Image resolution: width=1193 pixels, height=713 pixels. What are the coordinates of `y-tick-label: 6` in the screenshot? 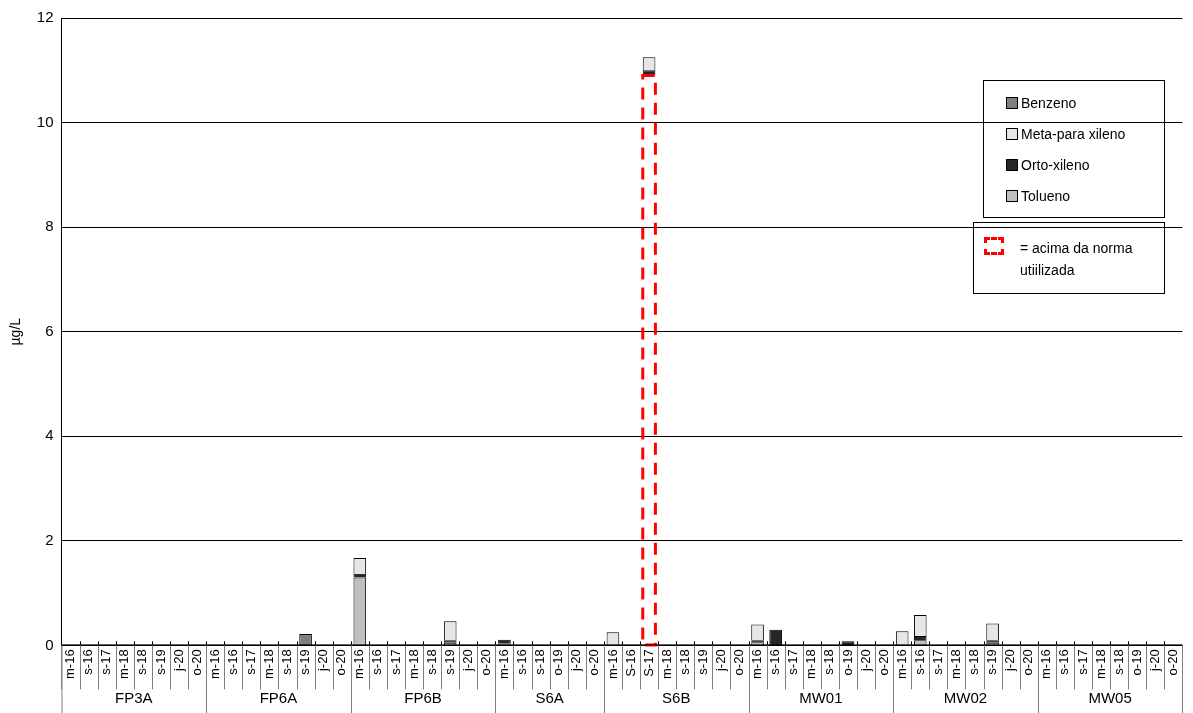 It's located at (49, 330).